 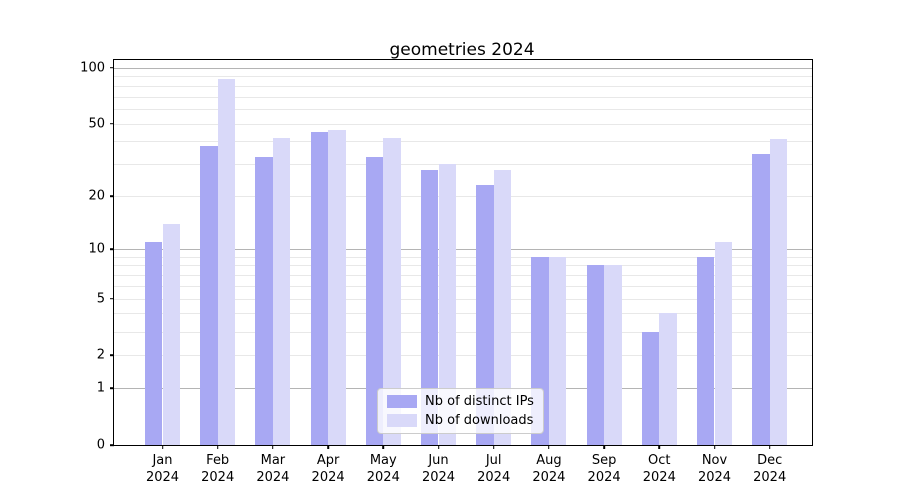 I want to click on bar-ips-nov, so click(x=705, y=350).